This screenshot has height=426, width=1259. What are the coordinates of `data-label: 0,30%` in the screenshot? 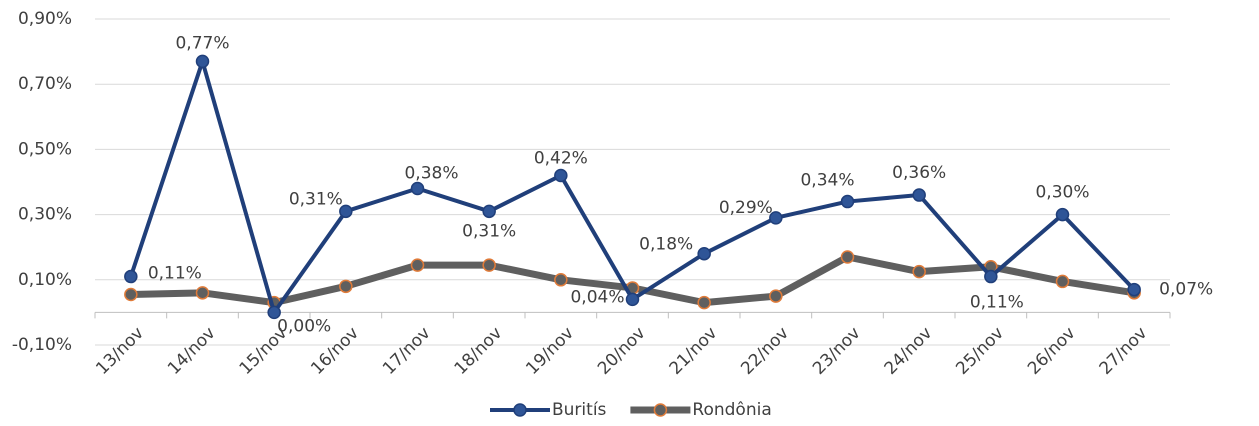 It's located at (1062, 193).